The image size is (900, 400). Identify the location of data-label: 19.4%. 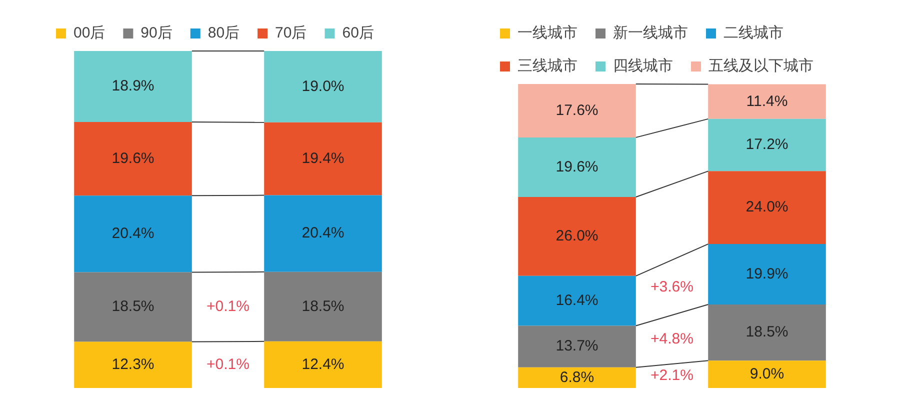
(323, 158).